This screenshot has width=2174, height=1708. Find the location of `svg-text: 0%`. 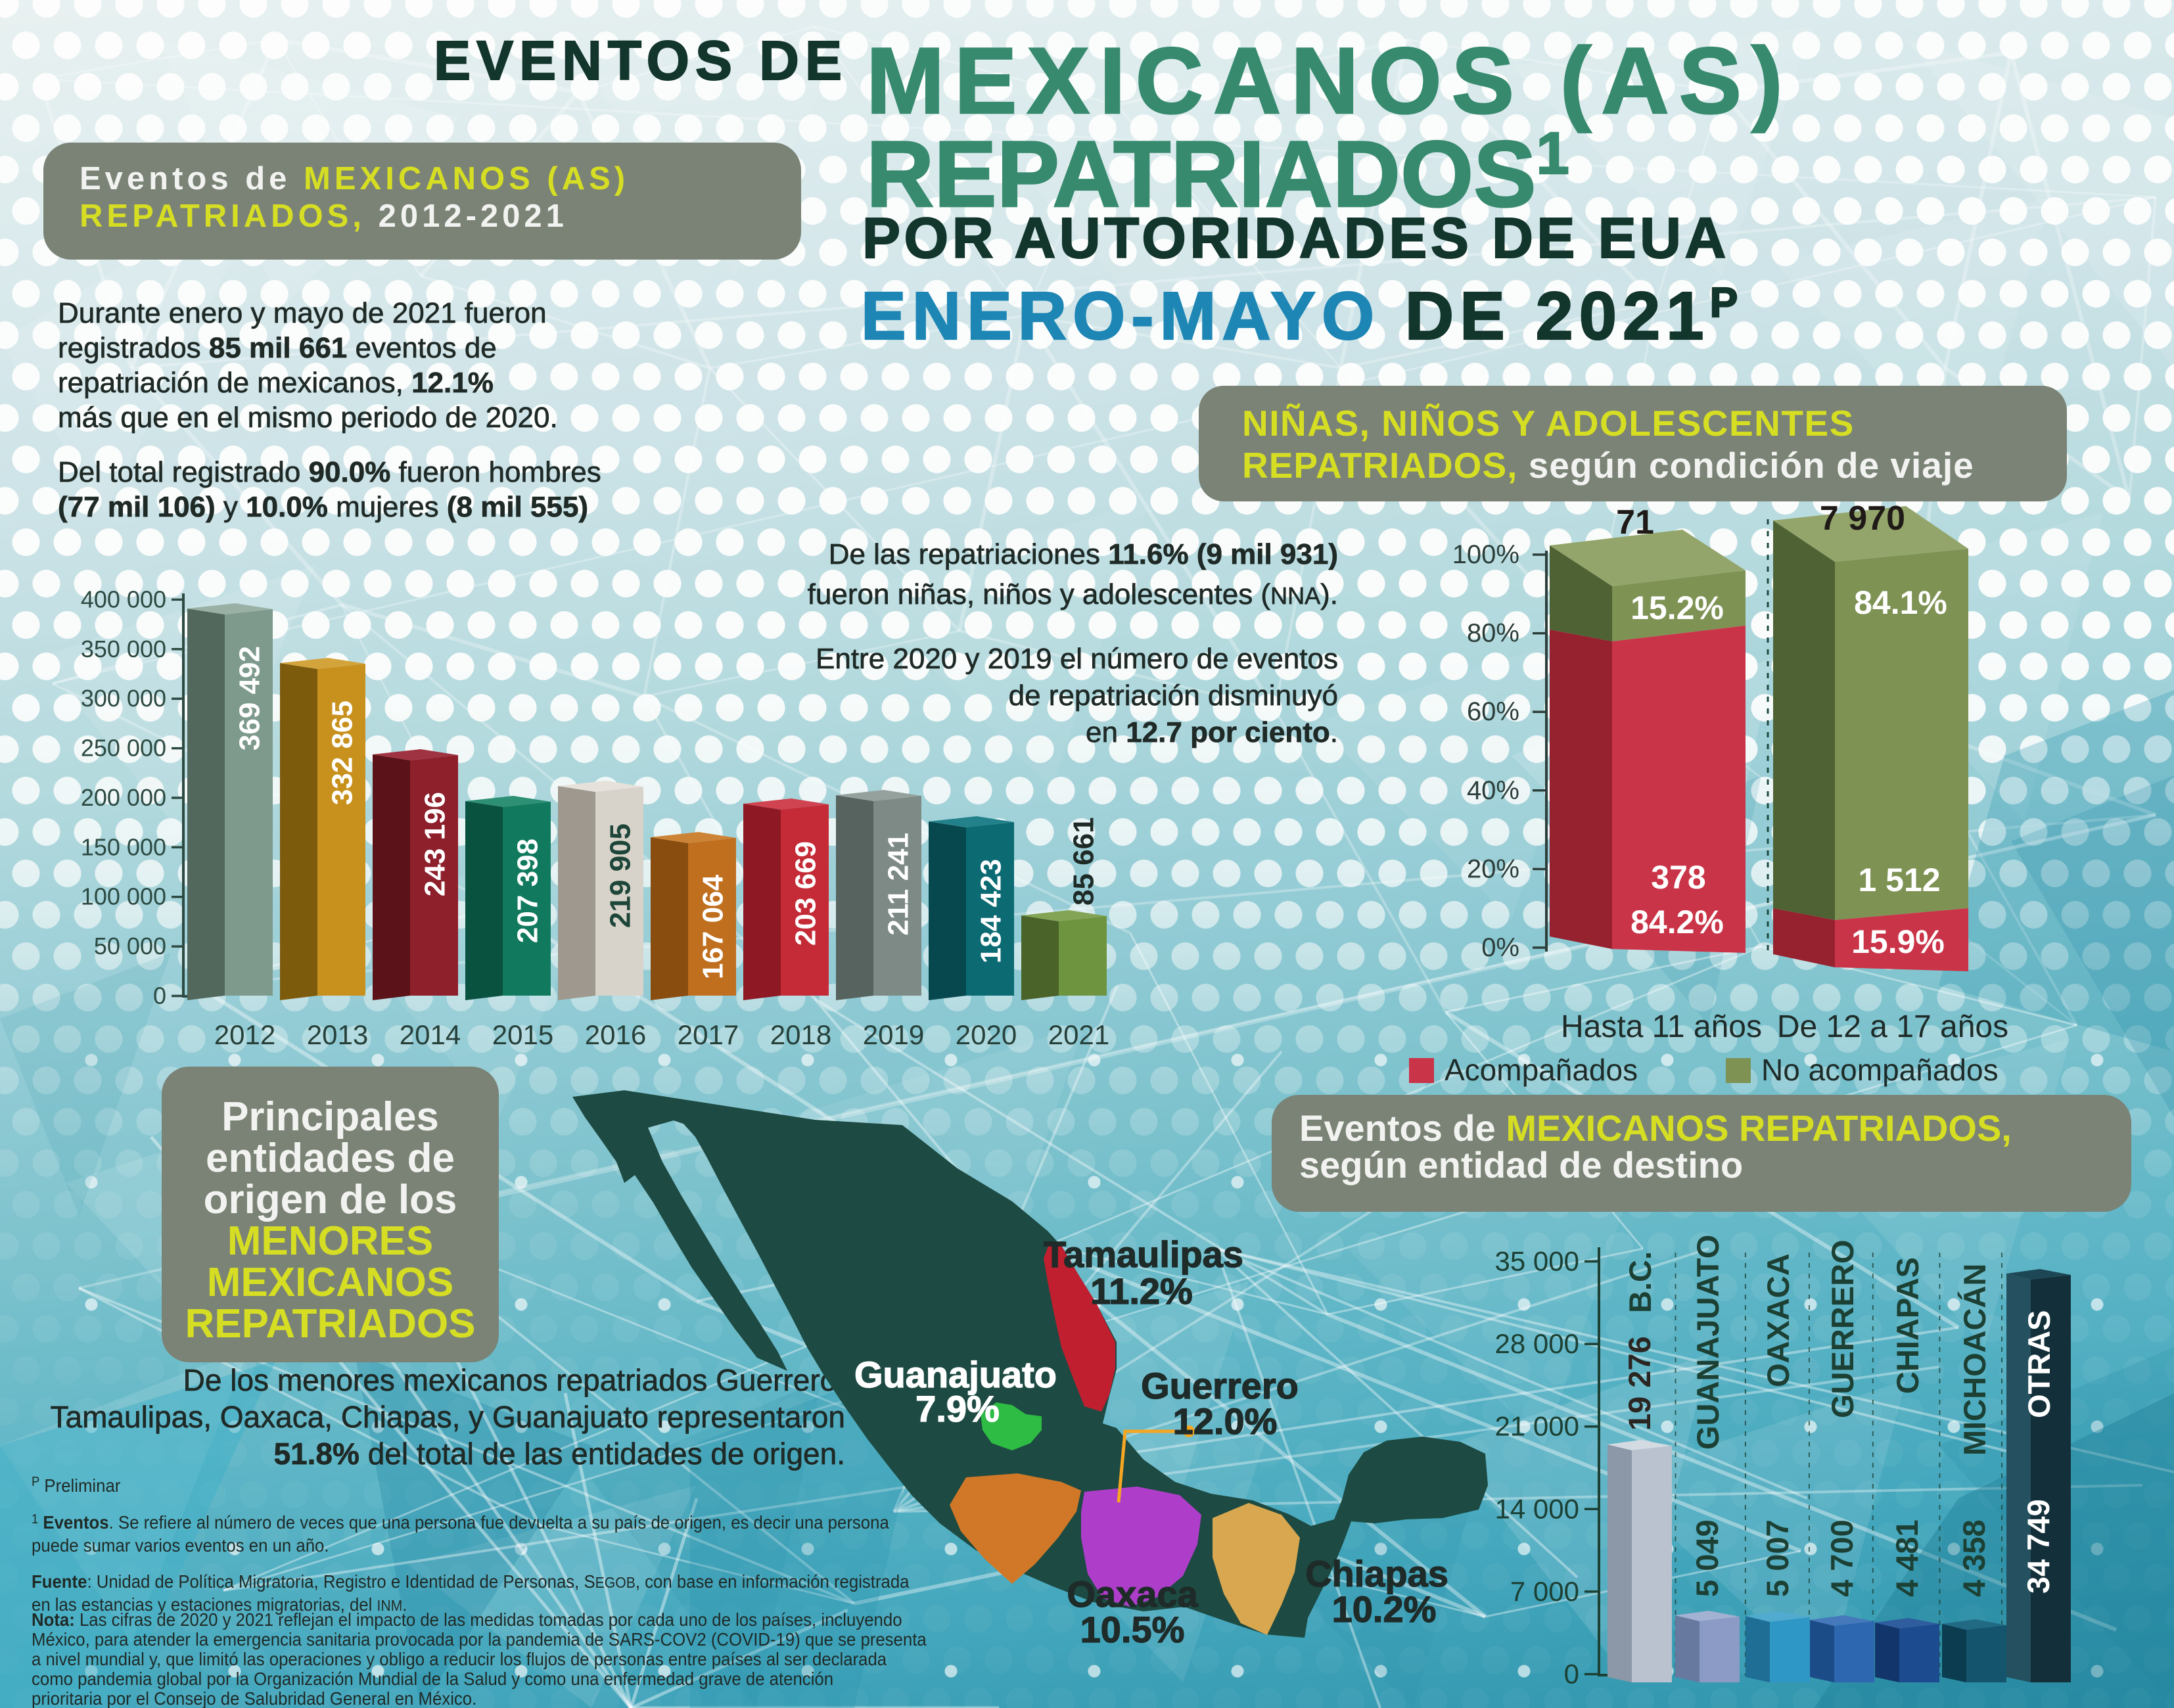

svg-text: 0% is located at coordinates (1500, 948).